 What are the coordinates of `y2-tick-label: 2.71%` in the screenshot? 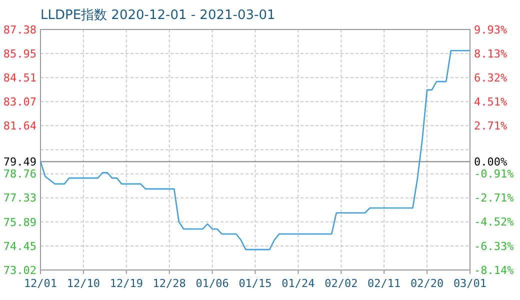 It's located at (491, 125).